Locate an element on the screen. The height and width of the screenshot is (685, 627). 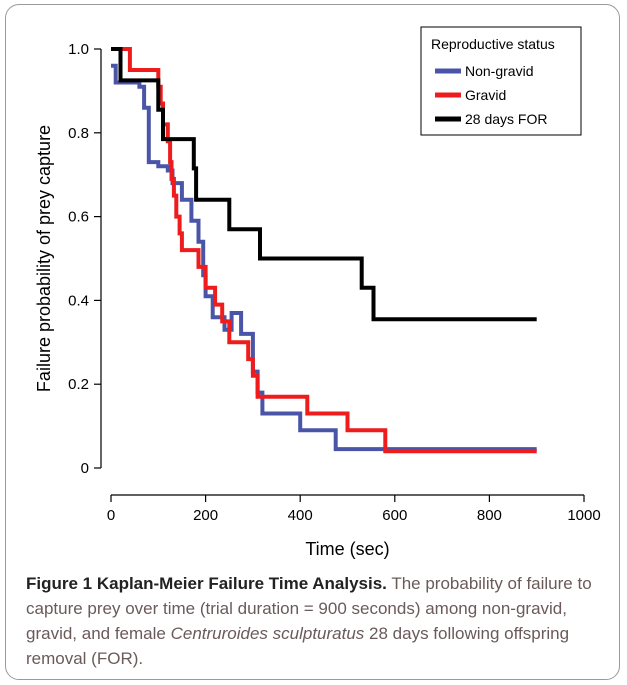
y-axis-label: Failure probability of prey capture is located at coordinates (44, 258).